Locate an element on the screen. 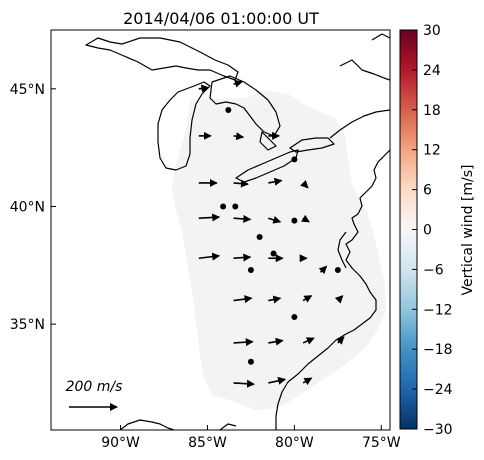  longitude-label: 90°W is located at coordinates (120, 443).